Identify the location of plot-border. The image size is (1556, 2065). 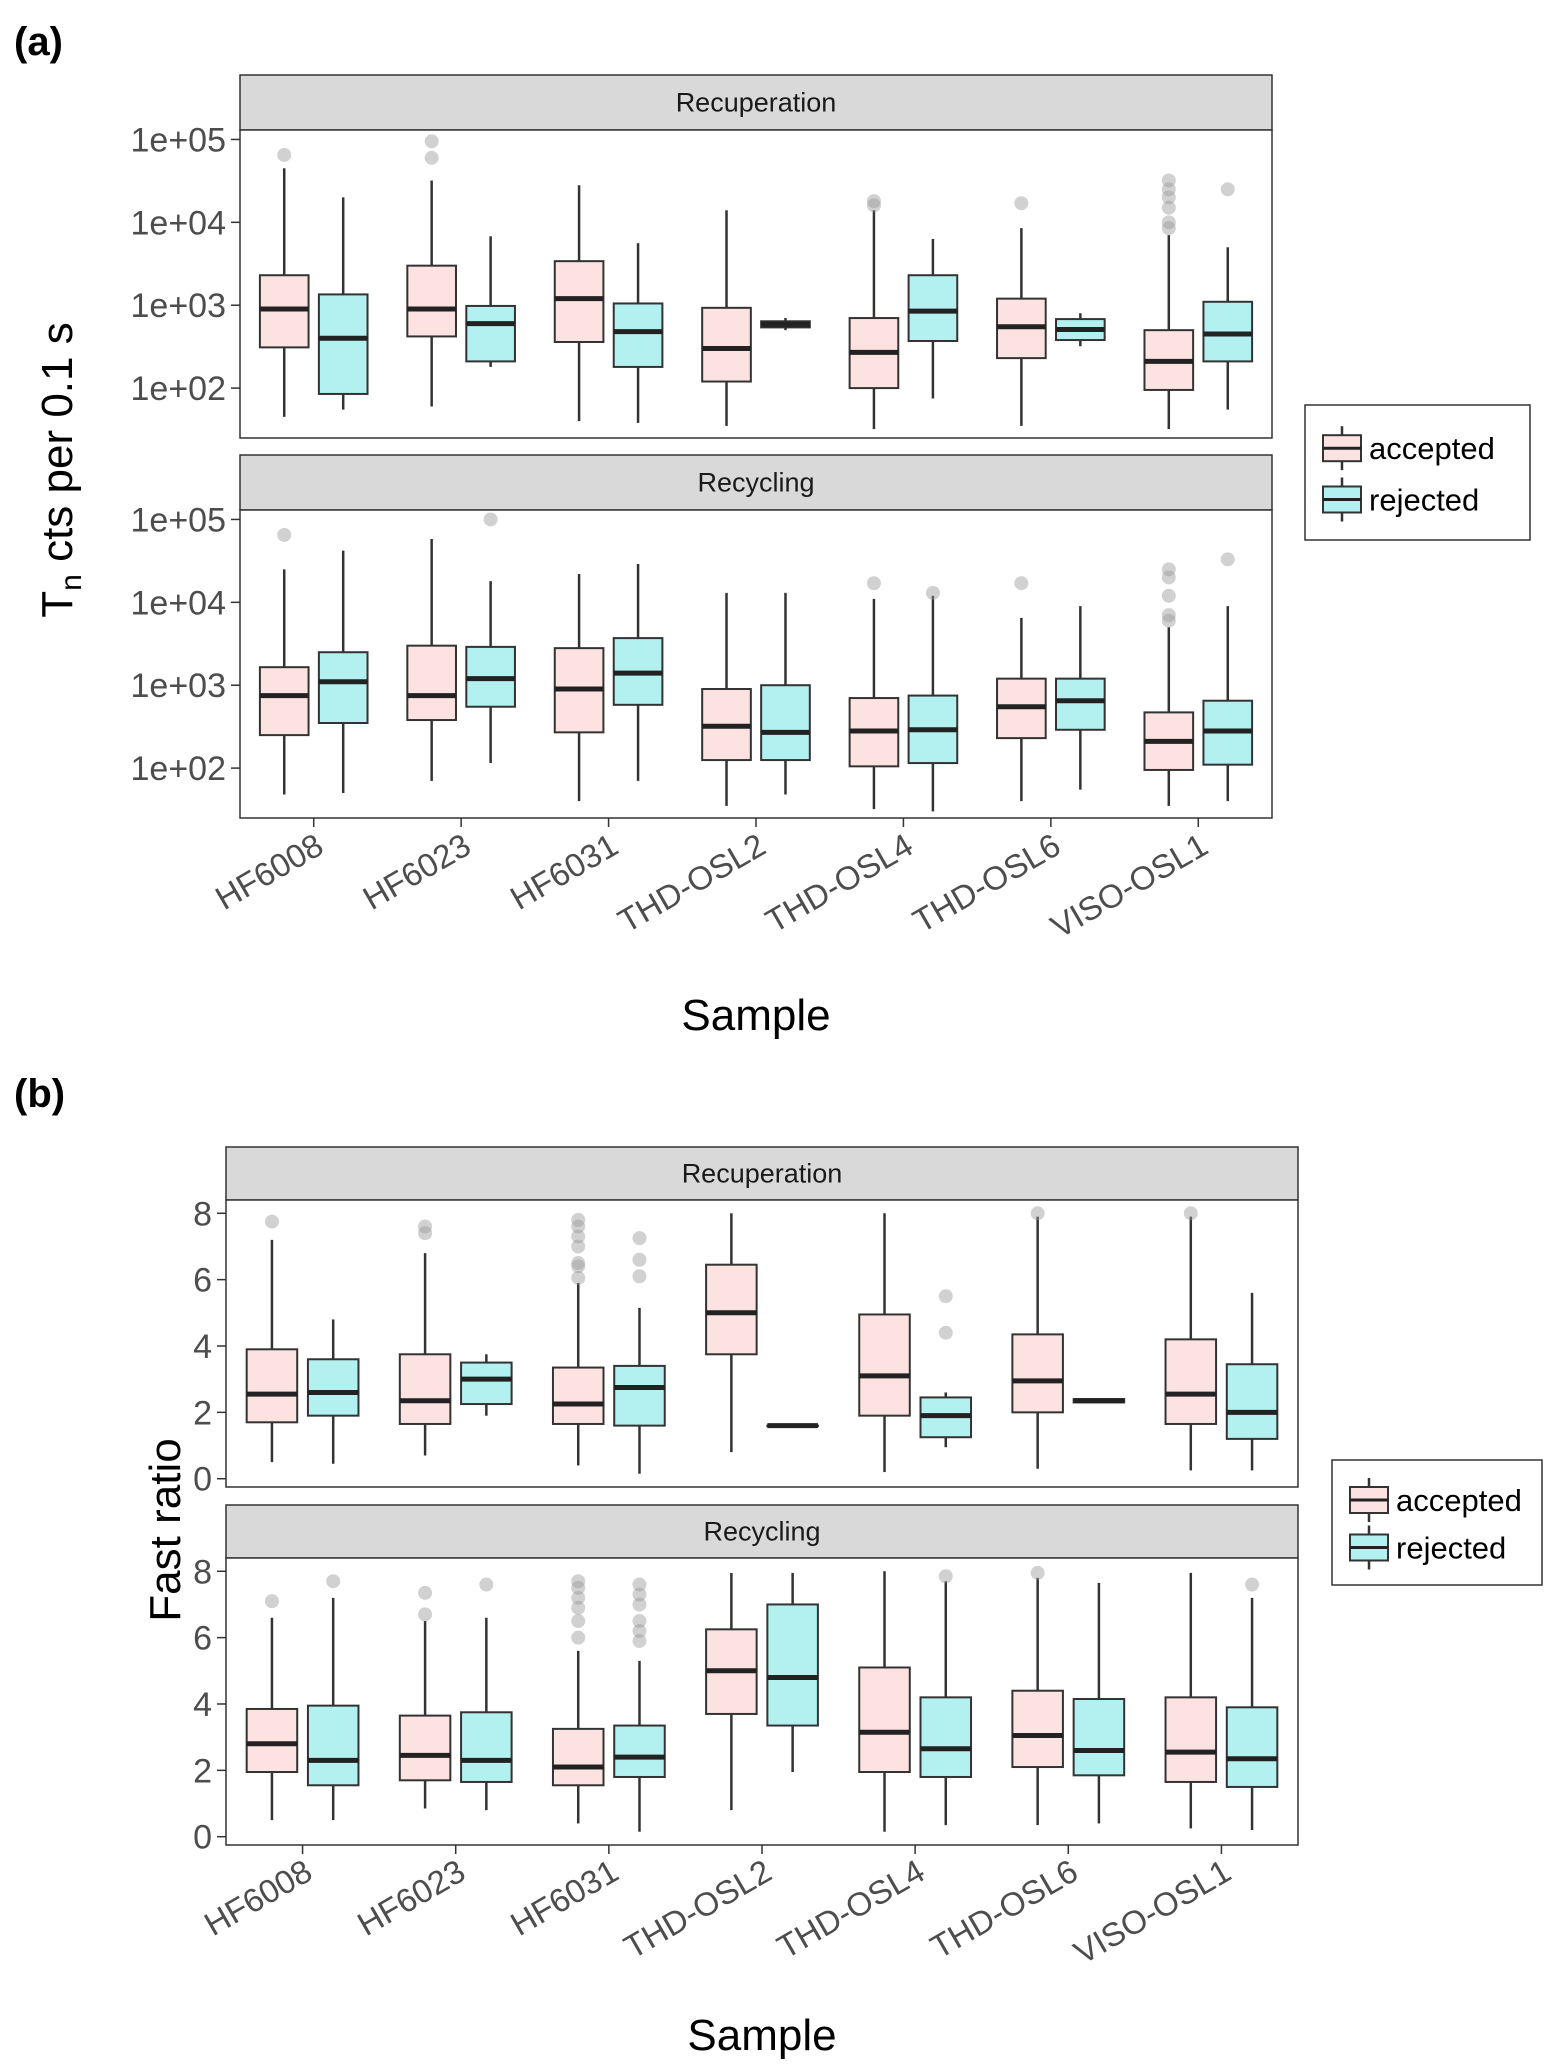
(762, 1343).